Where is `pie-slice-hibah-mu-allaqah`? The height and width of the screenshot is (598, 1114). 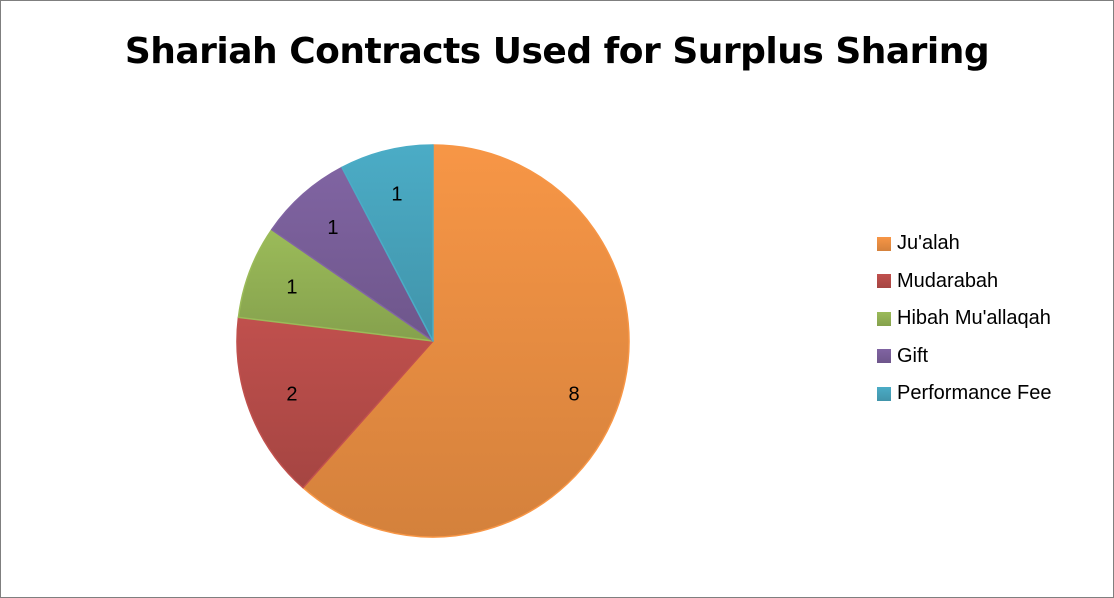 pie-slice-hibah-mu-allaqah is located at coordinates (335, 285).